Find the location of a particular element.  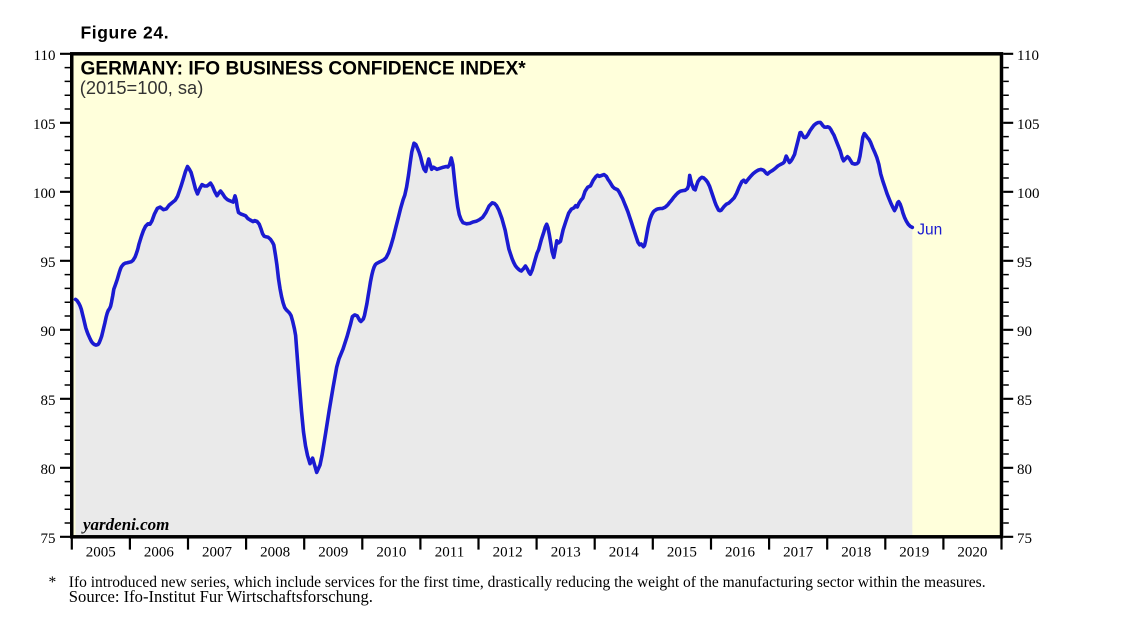

svg-text: 2012 is located at coordinates (508, 552).